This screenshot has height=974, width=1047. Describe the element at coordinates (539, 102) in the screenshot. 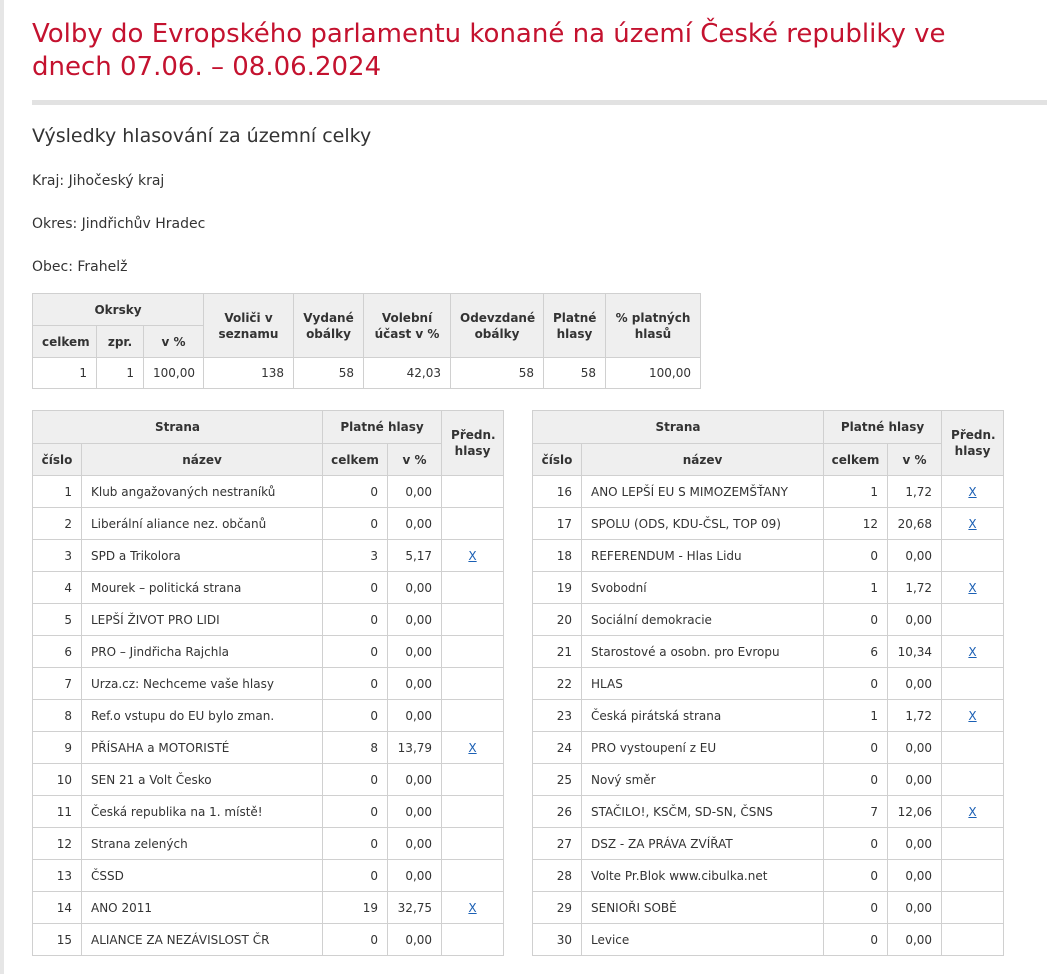

I see `title-divider` at that location.